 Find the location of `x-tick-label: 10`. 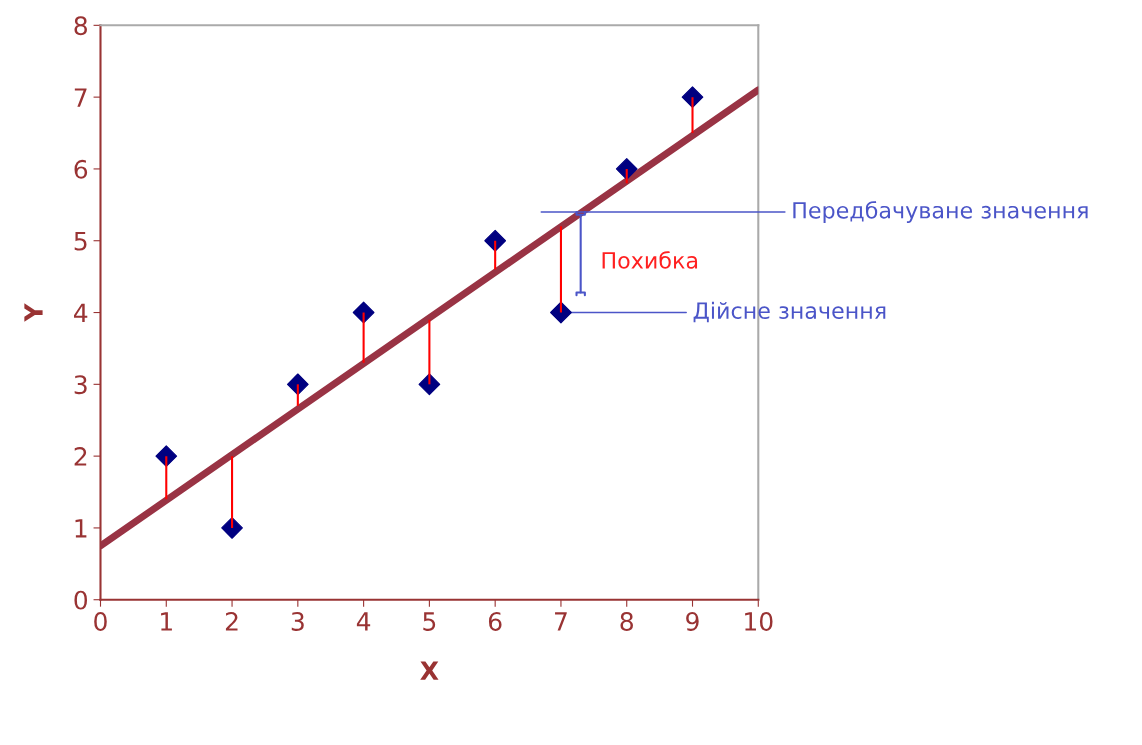

x-tick-label: 10 is located at coordinates (759, 621).